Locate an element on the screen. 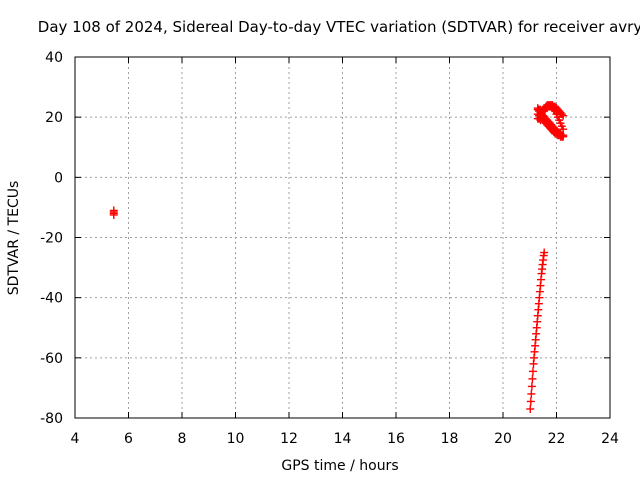  y-tick-label: -60 is located at coordinates (51, 359).